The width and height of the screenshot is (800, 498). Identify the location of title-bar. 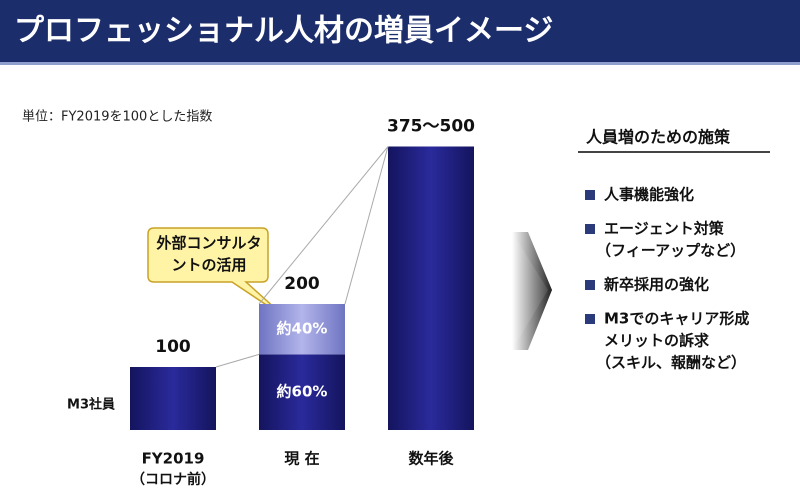
(400, 31).